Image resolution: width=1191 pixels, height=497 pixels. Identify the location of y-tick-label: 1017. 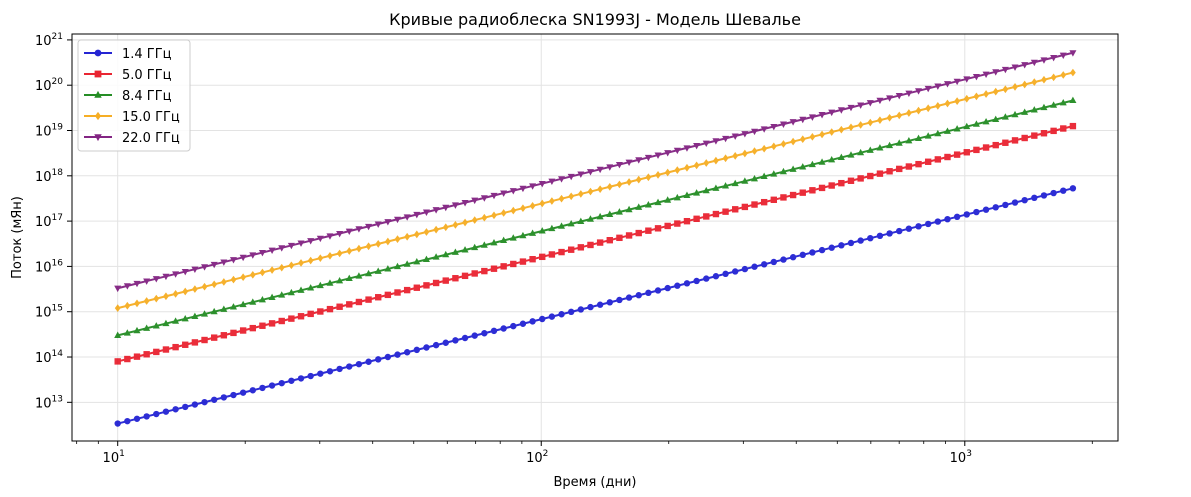
(49, 221).